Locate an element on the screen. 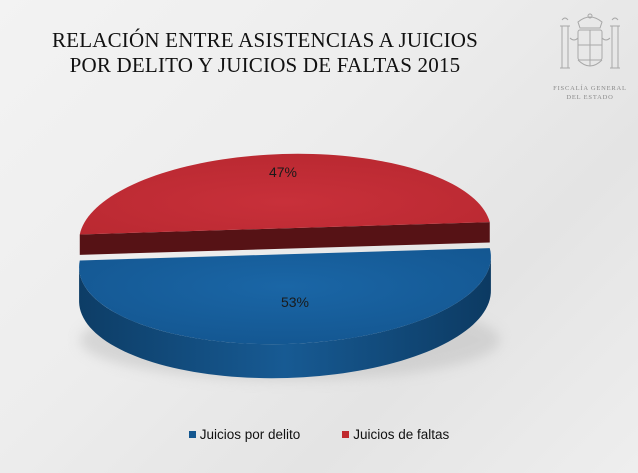  pie-cut-face-juicios-de-faltas is located at coordinates (284, 238).